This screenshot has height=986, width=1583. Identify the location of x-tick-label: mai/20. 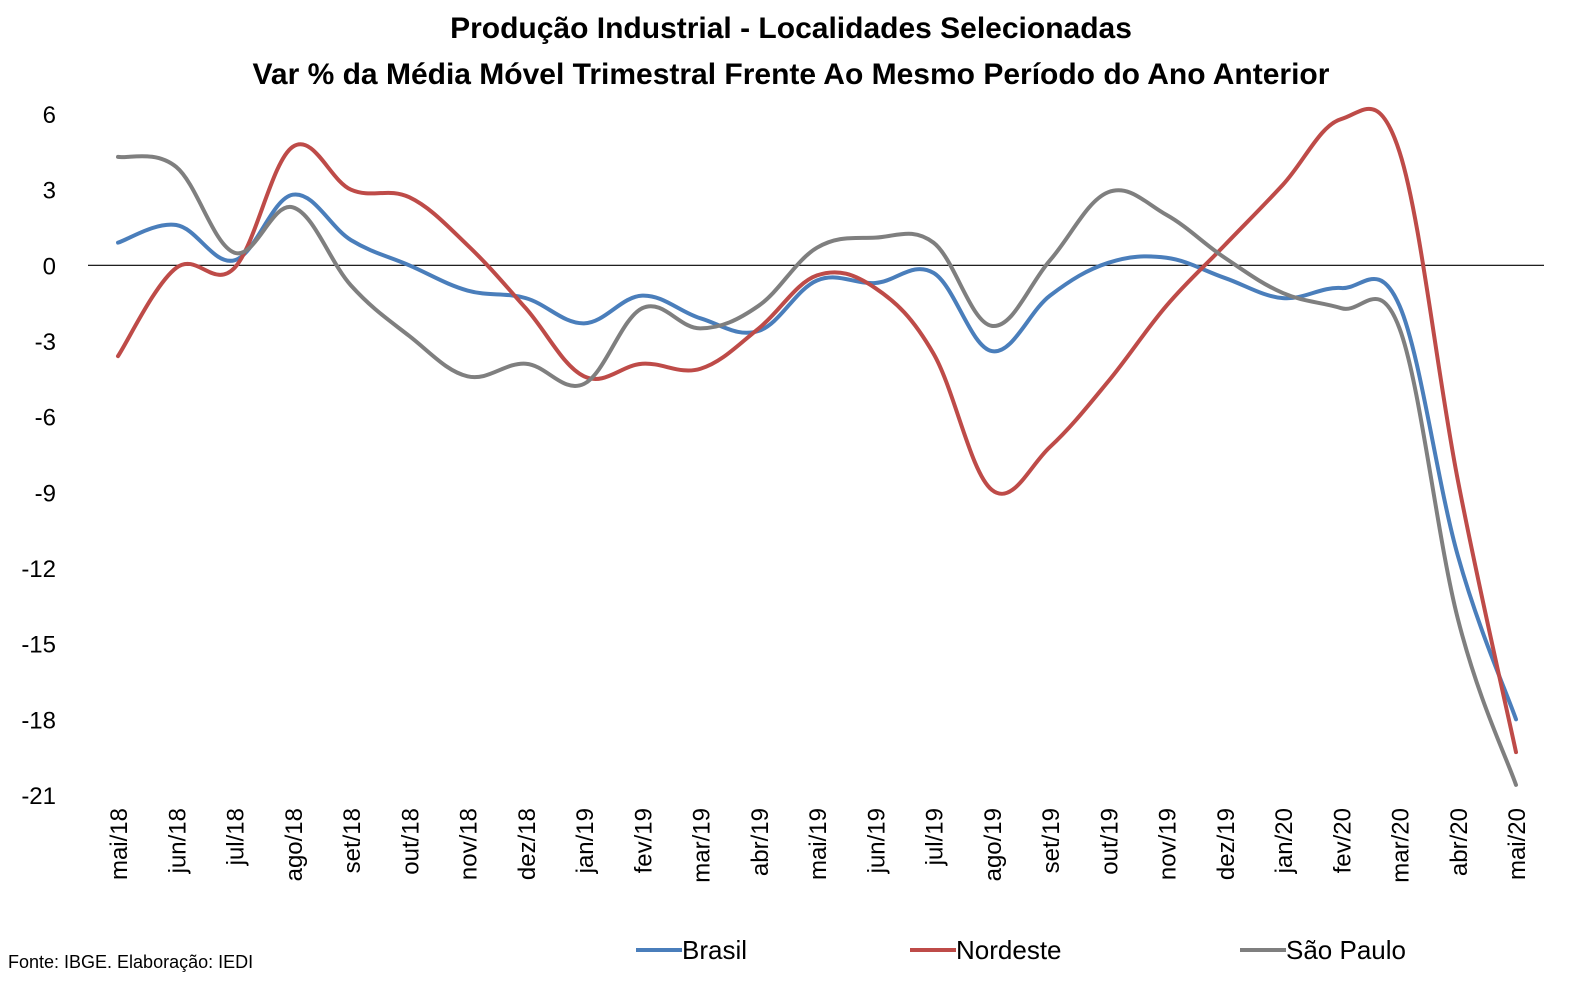
(1517, 844).